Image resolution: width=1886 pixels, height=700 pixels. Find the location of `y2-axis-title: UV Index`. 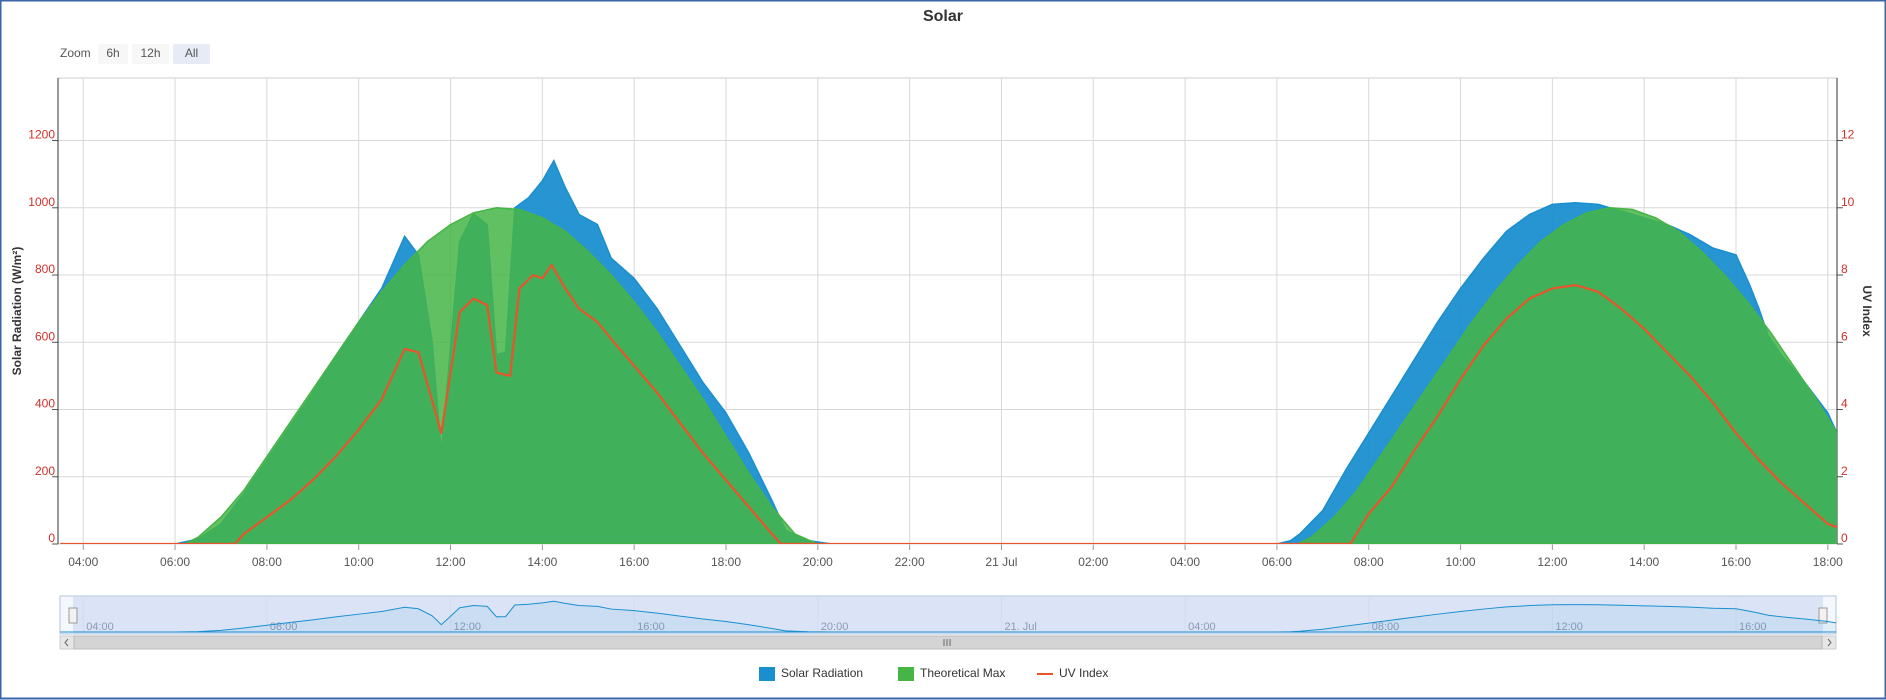

y2-axis-title: UV Index is located at coordinates (1867, 311).